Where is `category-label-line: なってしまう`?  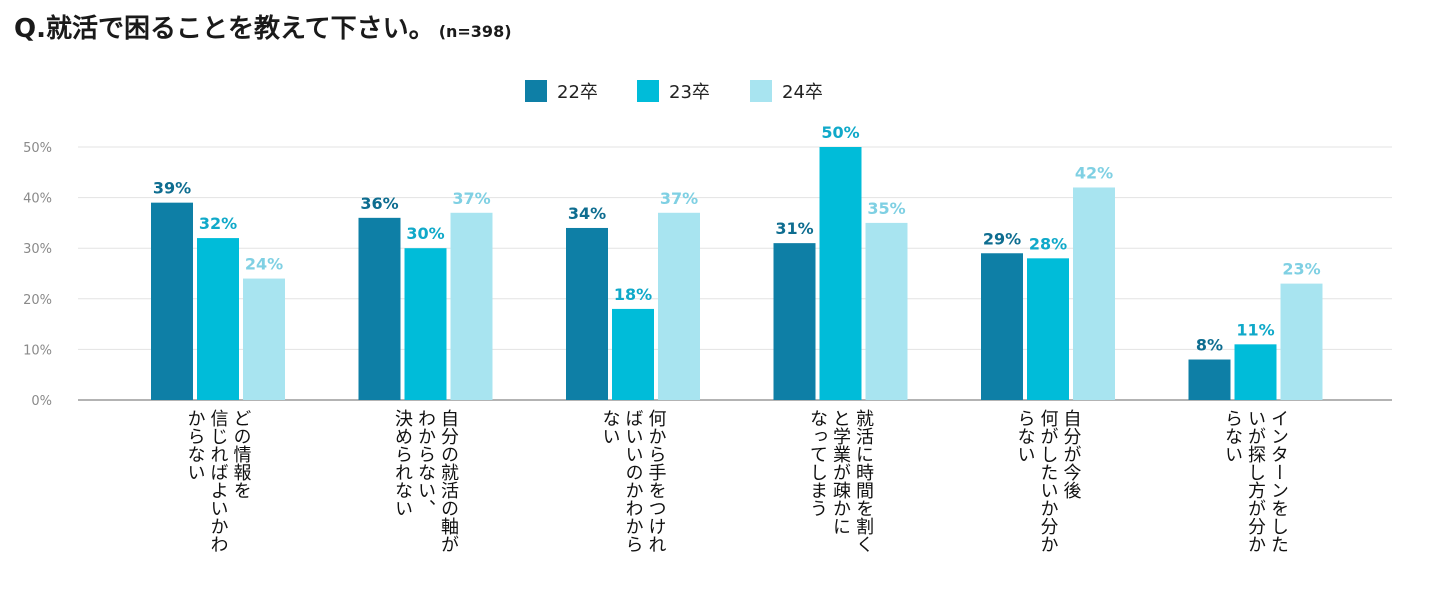
category-label-line: なってしまう is located at coordinates (817, 463).